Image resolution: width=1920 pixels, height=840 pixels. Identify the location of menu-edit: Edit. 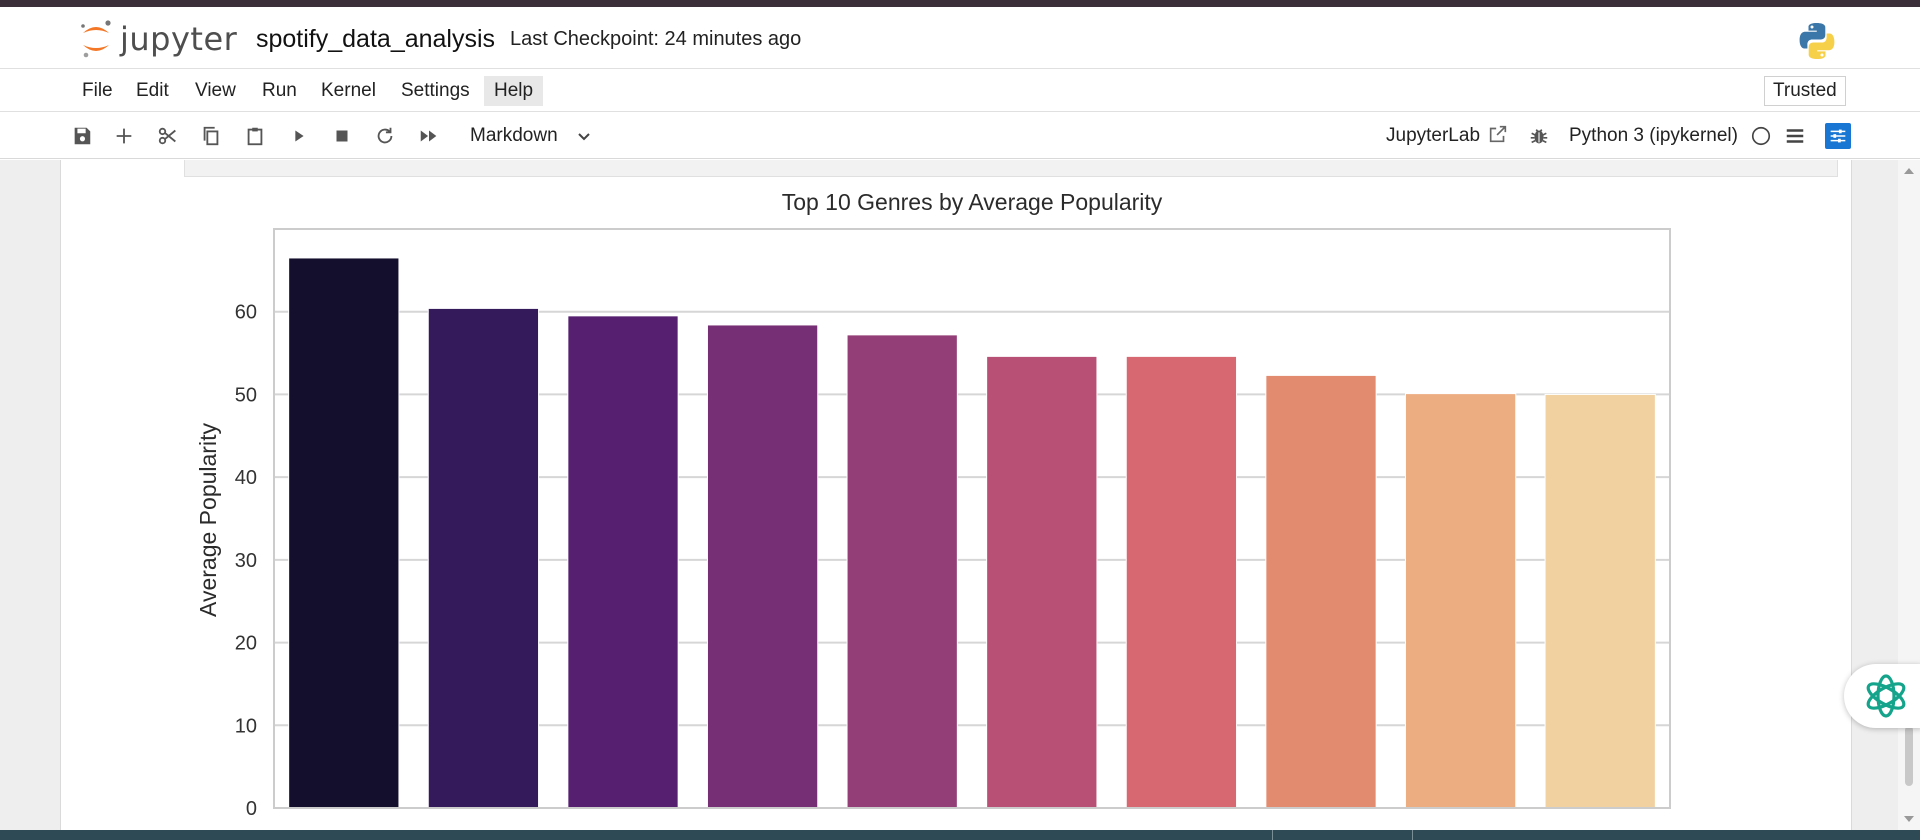
(152, 90).